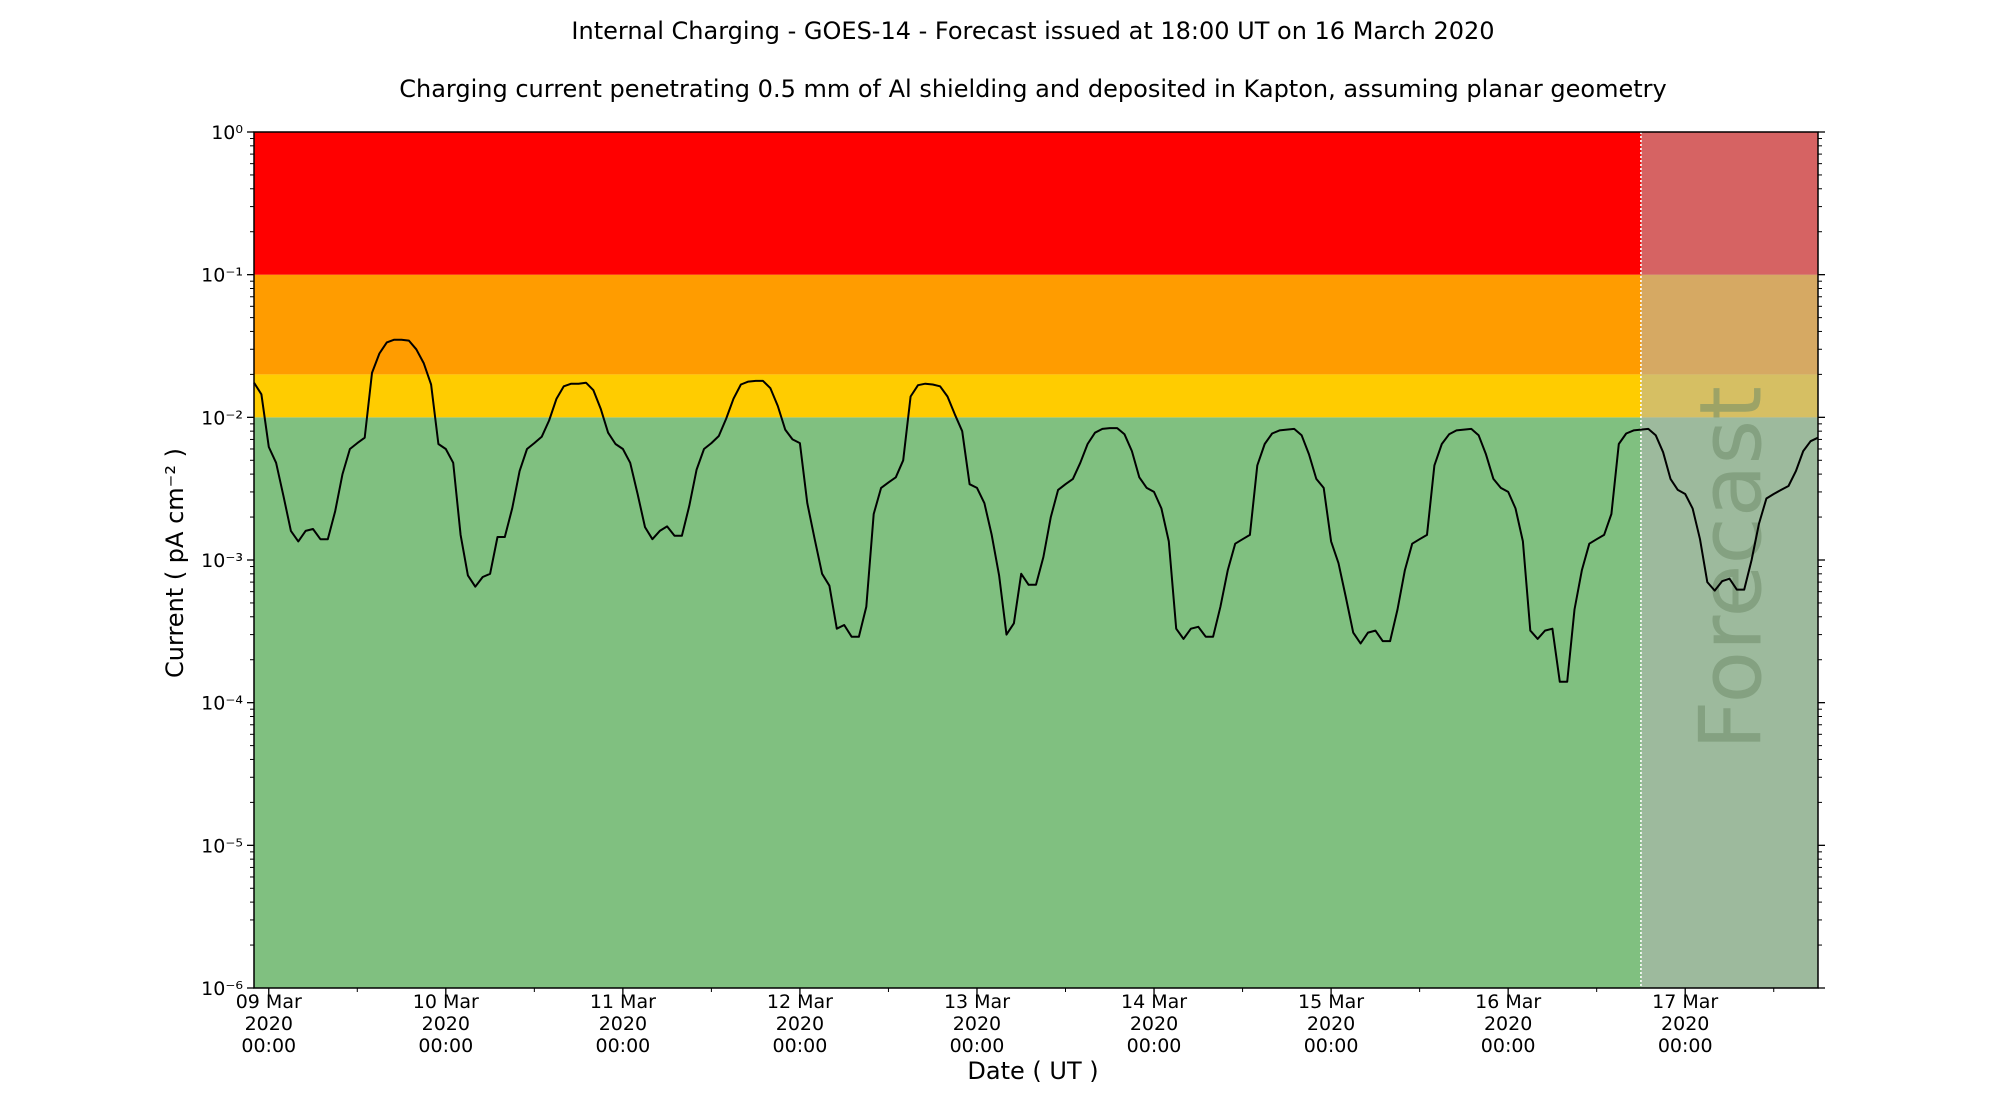 The width and height of the screenshot is (2000, 1100). What do you see at coordinates (222, 561) in the screenshot?
I see `y-tick-label-3: 10⁻³` at bounding box center [222, 561].